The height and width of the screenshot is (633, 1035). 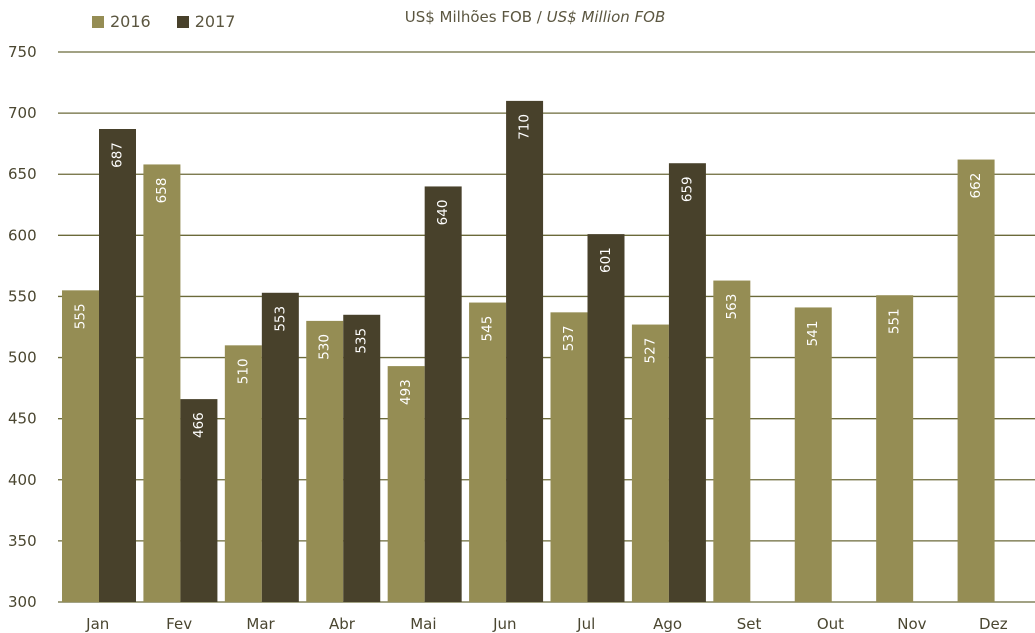 What do you see at coordinates (585, 624) in the screenshot?
I see `x-tick-label-Jul: Jul` at bounding box center [585, 624].